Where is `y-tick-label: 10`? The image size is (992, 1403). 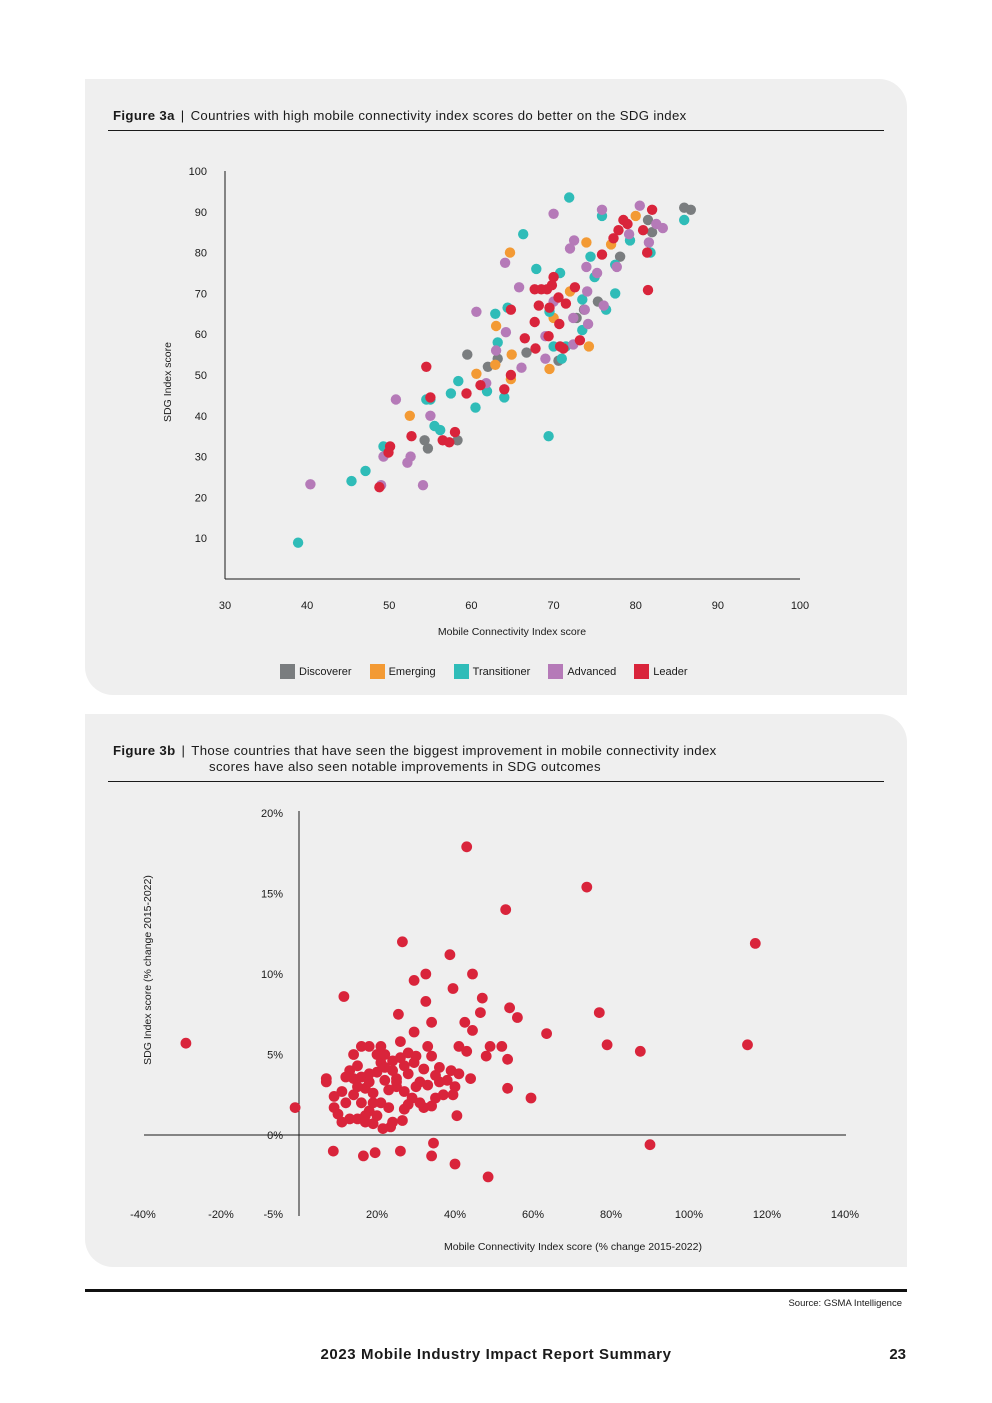
y-tick-label: 10 is located at coordinates (201, 539).